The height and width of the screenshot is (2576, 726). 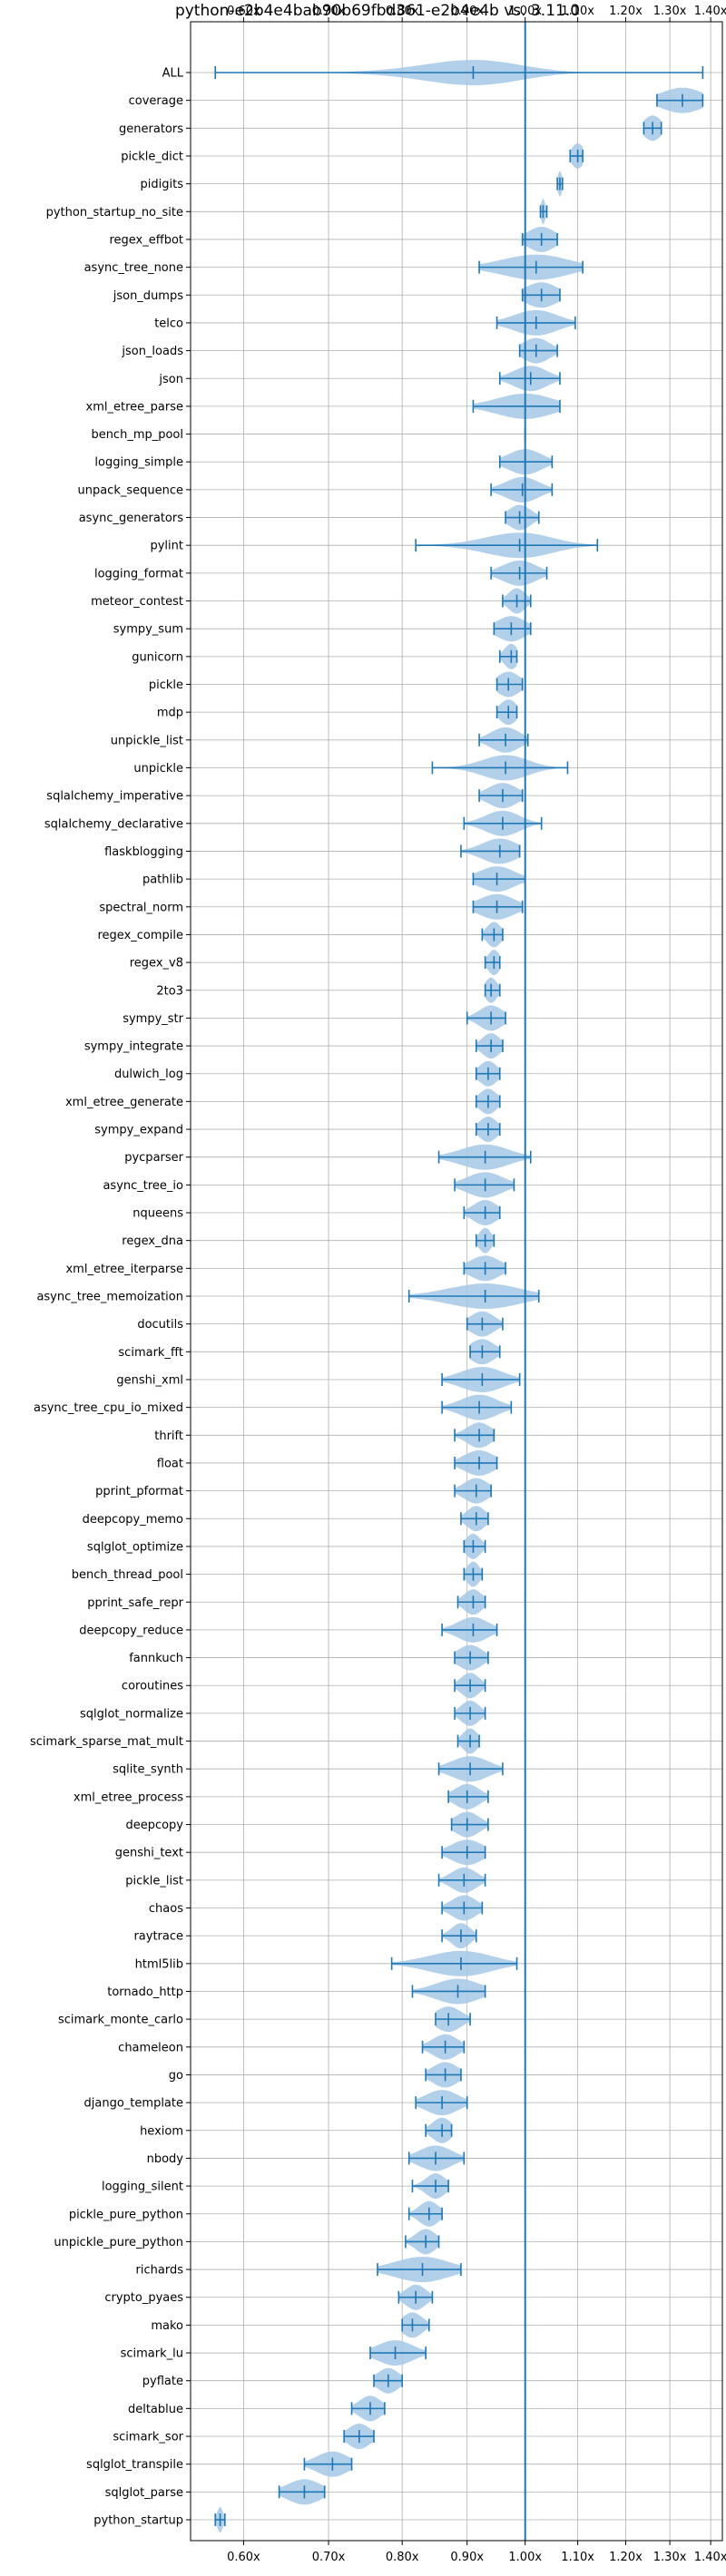 I want to click on category-label: unpickle_pure_python, so click(x=118, y=2242).